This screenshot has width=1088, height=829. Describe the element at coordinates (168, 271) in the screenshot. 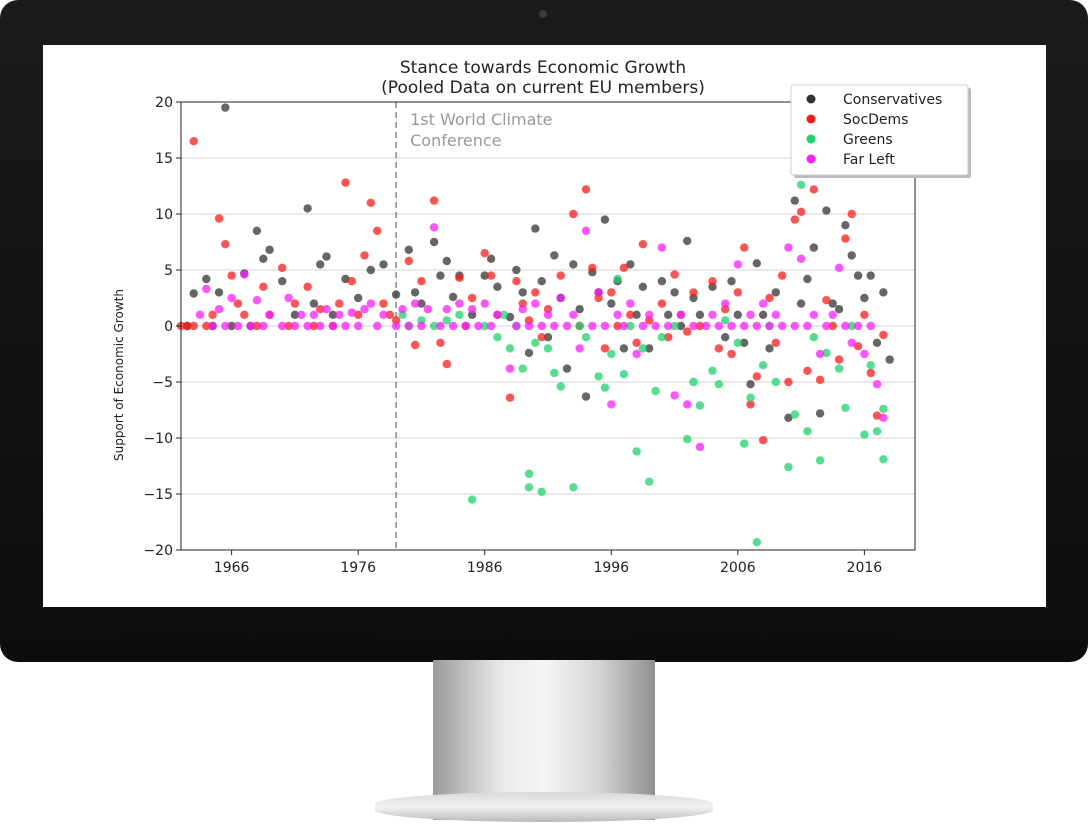

I see `y-tick-label: 5` at that location.